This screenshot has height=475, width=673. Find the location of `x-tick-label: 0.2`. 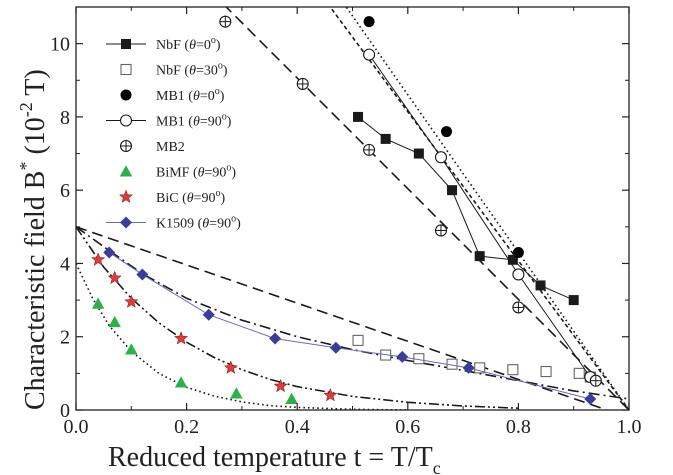

x-tick-label: 0.2 is located at coordinates (186, 427).